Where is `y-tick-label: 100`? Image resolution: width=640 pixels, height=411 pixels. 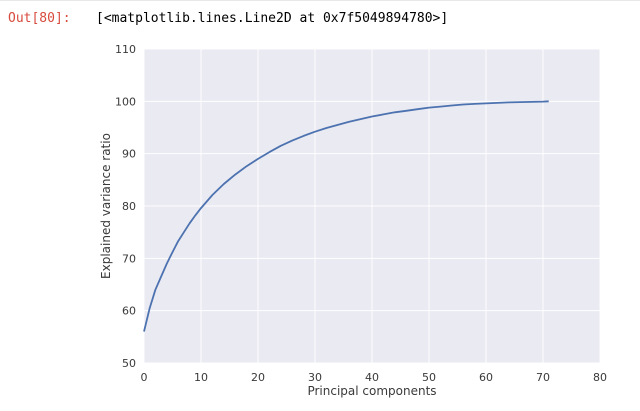 y-tick-label: 100 is located at coordinates (125, 101).